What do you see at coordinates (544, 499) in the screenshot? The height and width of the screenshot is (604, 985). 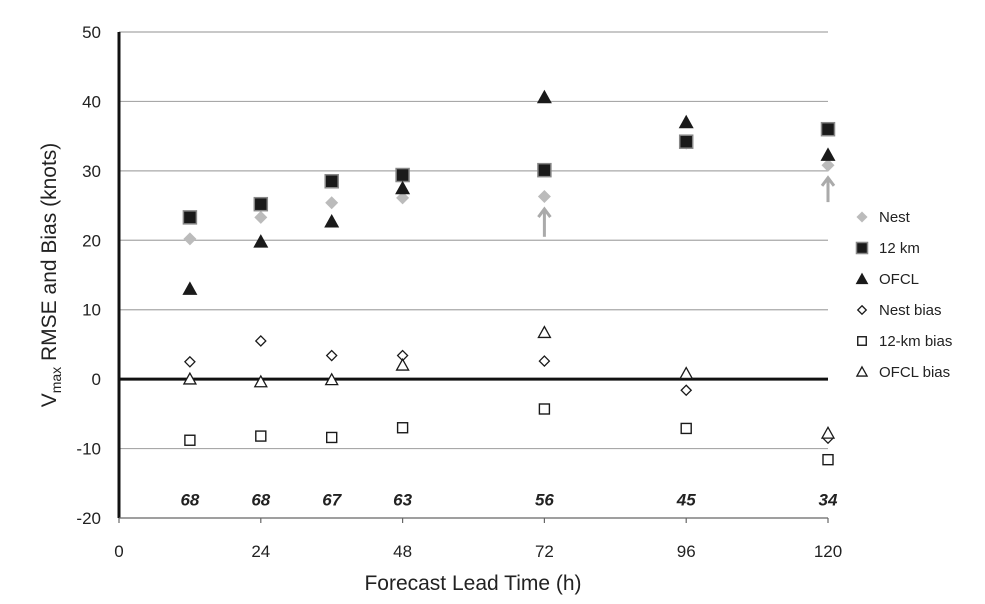 I see `sample-count-72: 56` at bounding box center [544, 499].